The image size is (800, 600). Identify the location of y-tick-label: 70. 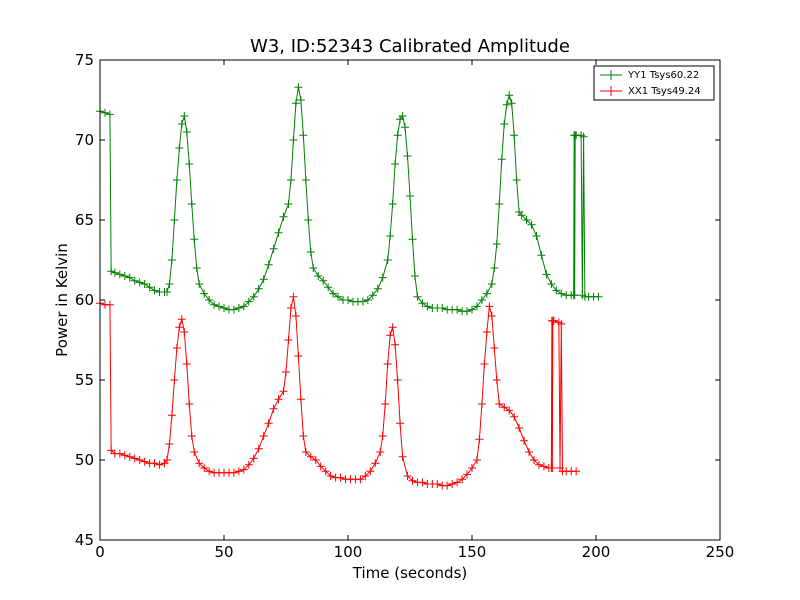
(84, 140).